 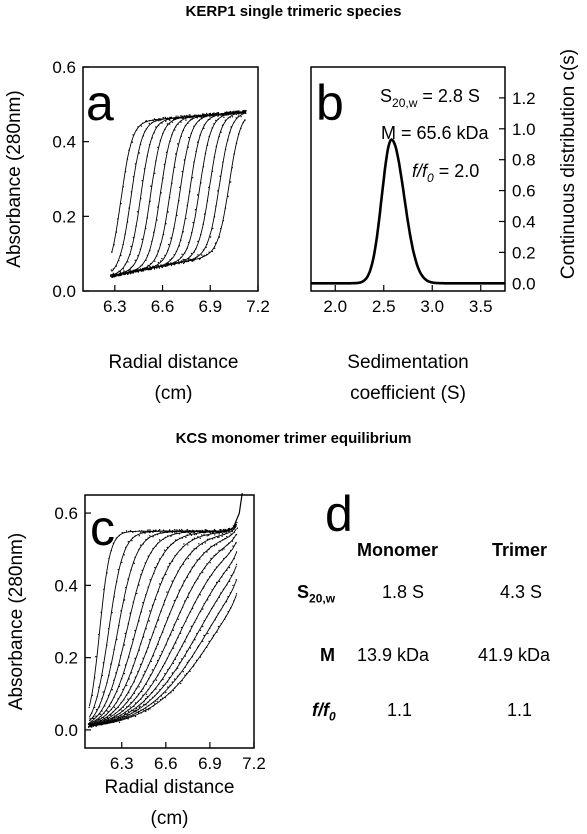 What do you see at coordinates (174, 362) in the screenshot?
I see `x-axis-title-a: Radial distance` at bounding box center [174, 362].